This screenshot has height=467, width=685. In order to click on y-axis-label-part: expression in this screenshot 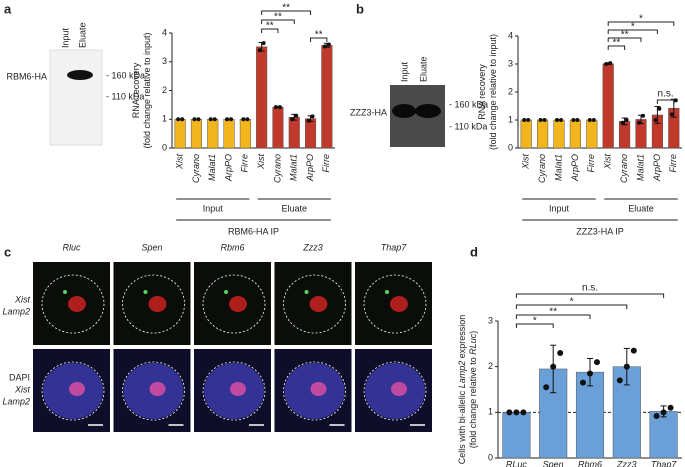, I will do `click(462, 338)`.